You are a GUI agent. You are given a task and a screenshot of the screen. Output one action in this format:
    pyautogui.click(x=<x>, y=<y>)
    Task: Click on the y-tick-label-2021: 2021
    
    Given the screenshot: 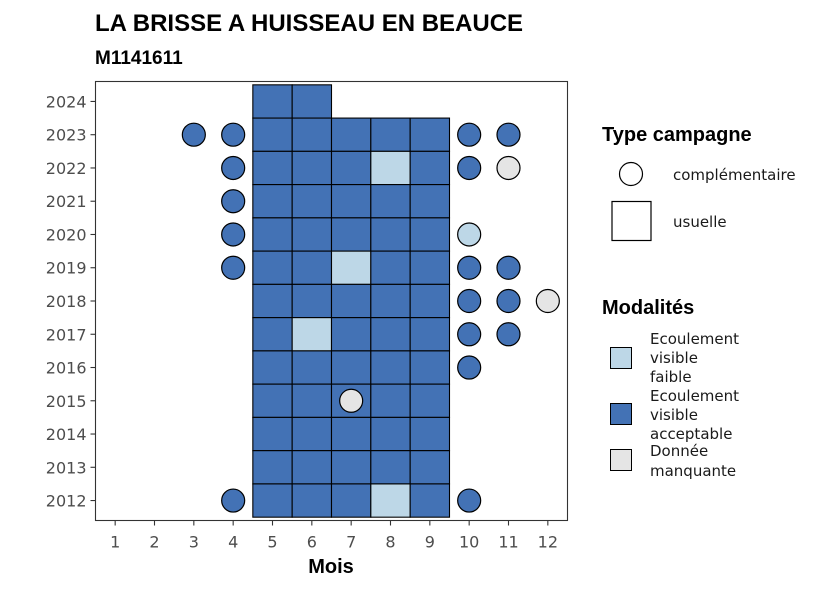 What is the action you would take?
    pyautogui.click(x=66, y=201)
    